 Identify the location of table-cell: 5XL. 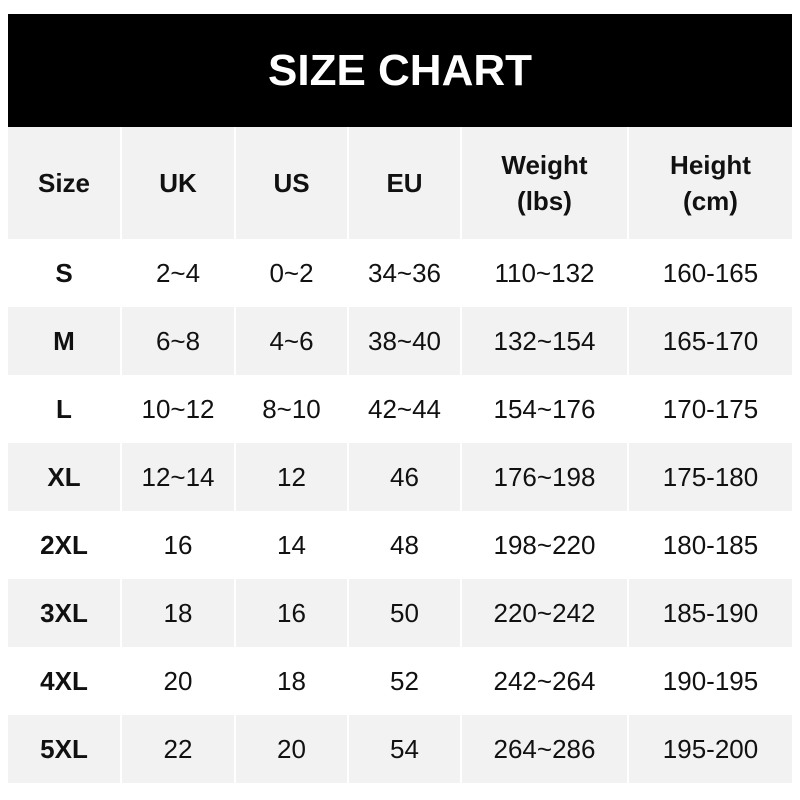
(64, 749).